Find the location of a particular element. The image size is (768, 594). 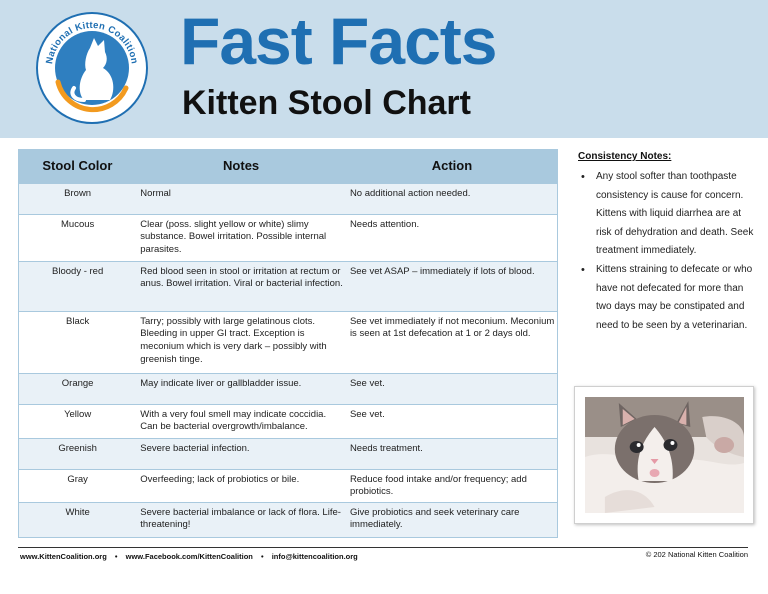

footer-divider is located at coordinates (383, 547).